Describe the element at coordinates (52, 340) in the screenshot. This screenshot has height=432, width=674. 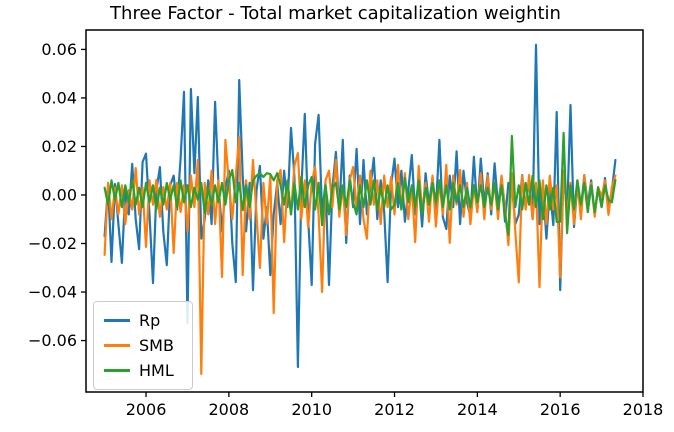
I see `y-tick-label: −0.06` at that location.